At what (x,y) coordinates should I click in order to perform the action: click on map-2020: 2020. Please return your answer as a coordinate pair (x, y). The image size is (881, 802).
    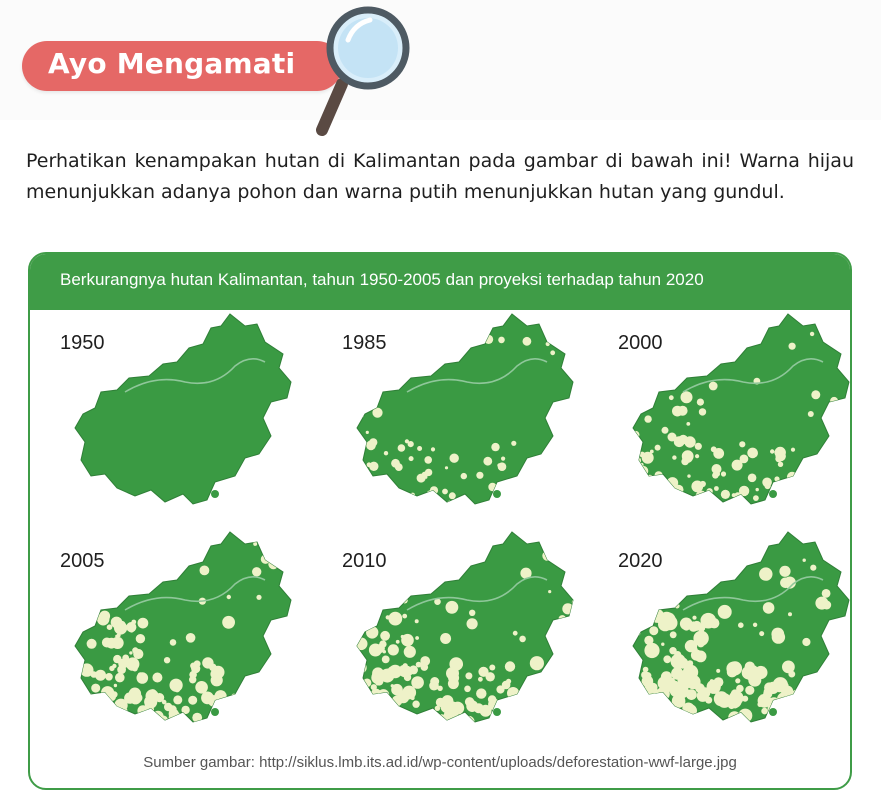
    Looking at the image, I should click on (729, 627).